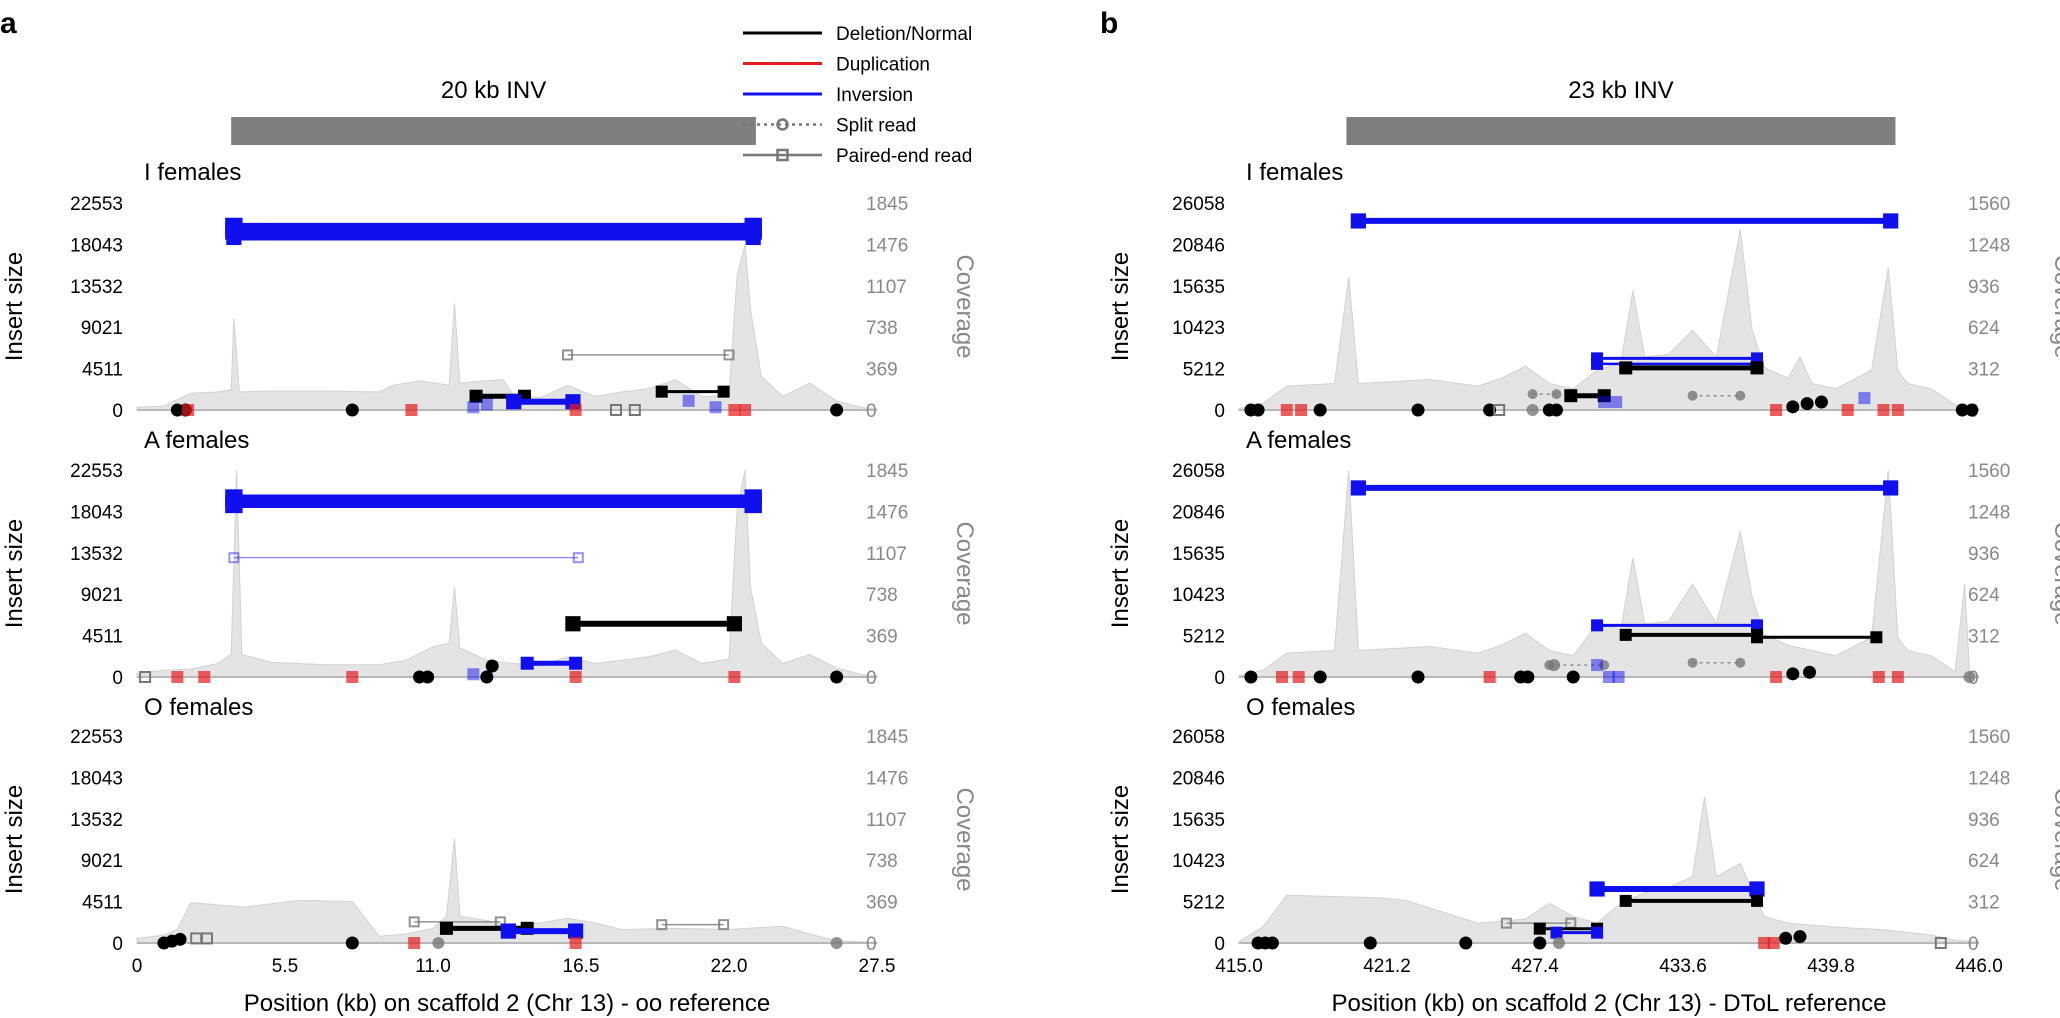  Describe the element at coordinates (904, 34) in the screenshot. I see `legend-label: Deletion/Normal` at that location.